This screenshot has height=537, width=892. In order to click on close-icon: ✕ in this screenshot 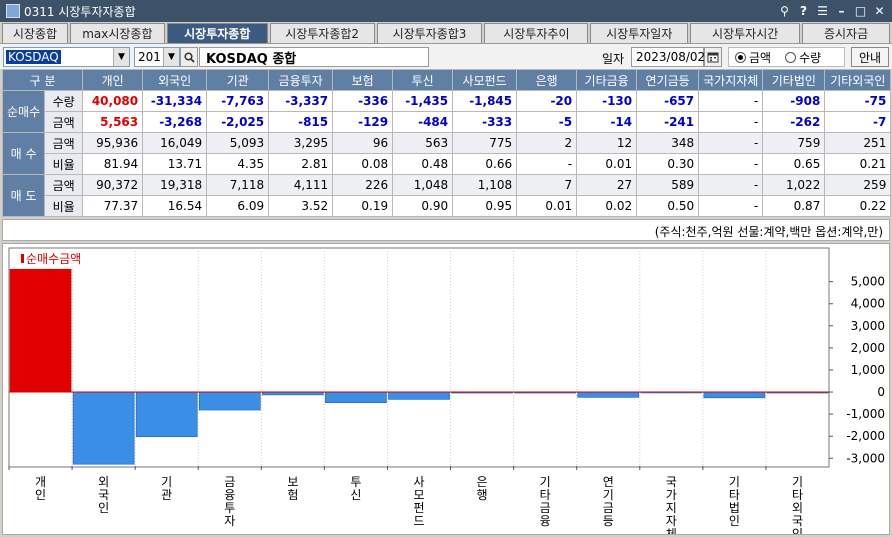, I will do `click(879, 10)`.